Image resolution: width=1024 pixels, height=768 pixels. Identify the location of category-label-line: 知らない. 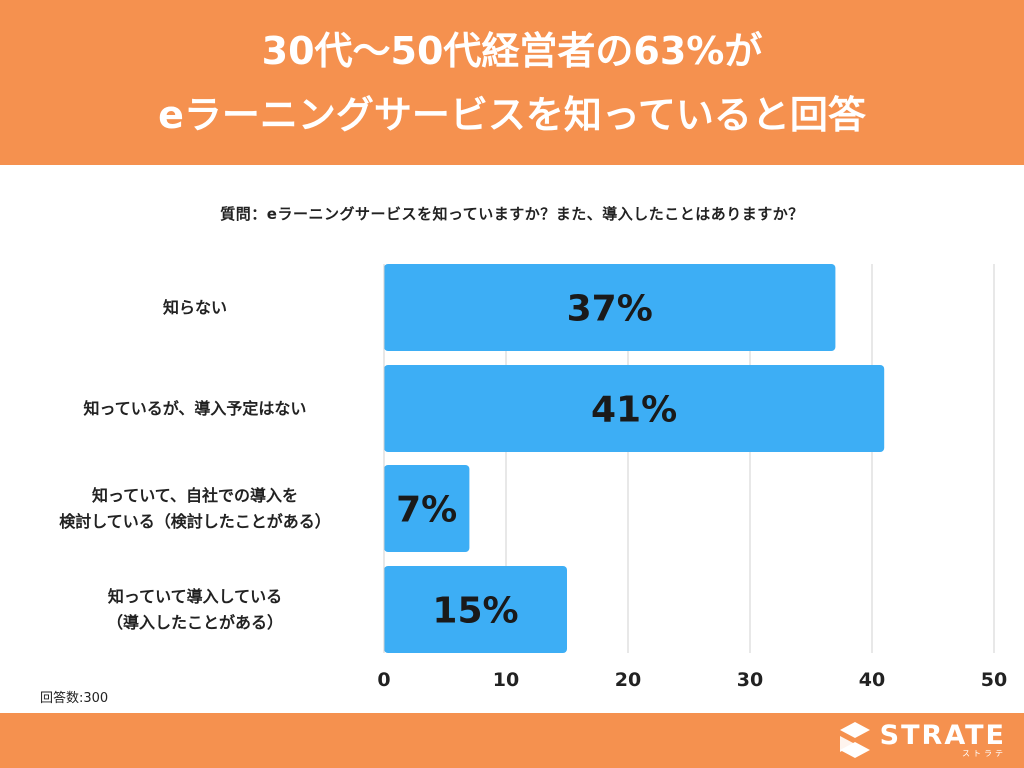
(194, 307).